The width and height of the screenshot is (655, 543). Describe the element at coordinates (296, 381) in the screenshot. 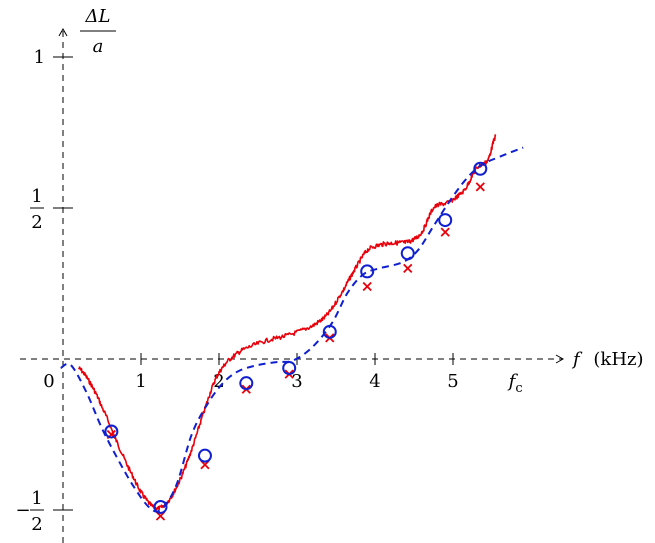

I see `x-tick-label-3: 3` at that location.